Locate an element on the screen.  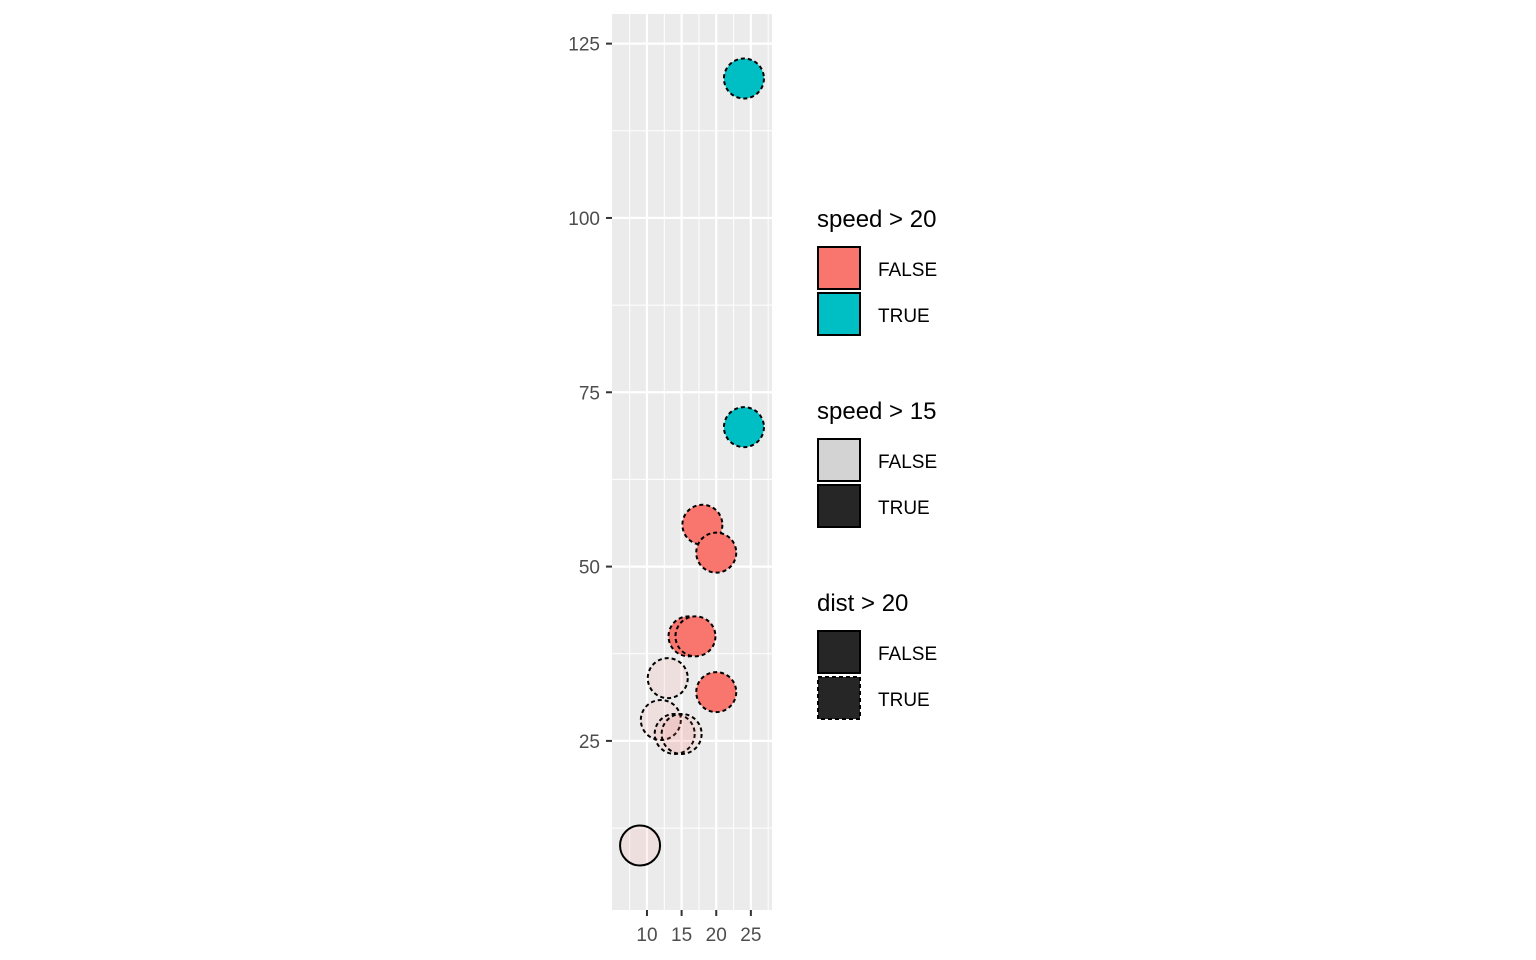
data-points is located at coordinates (692, 462).